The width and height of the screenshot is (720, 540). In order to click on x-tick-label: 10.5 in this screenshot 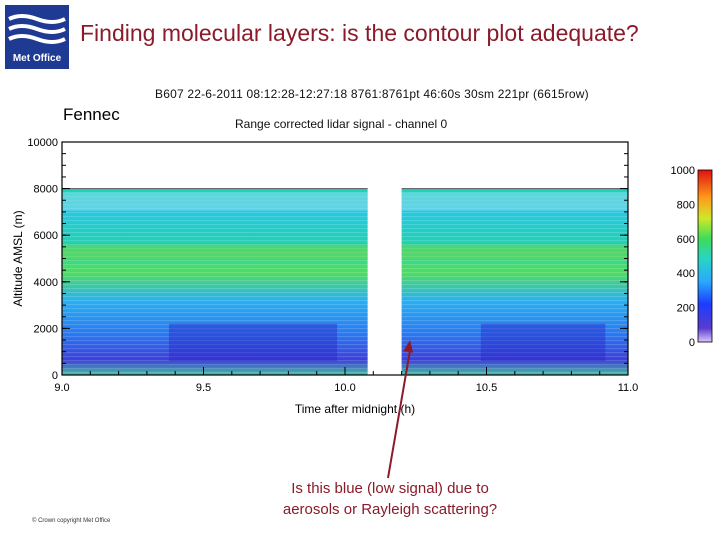, I will do `click(486, 388)`.